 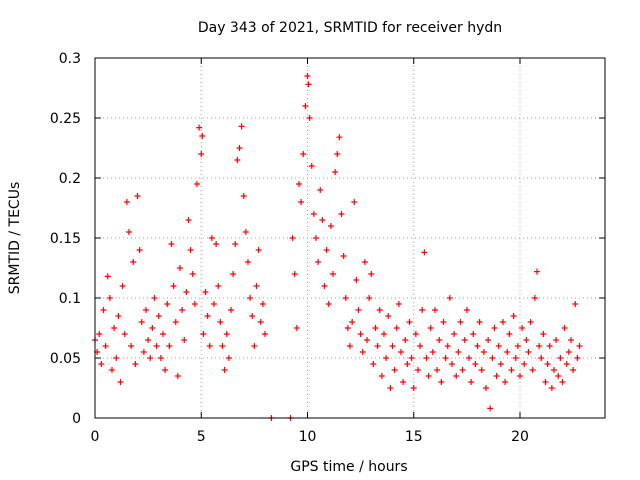 I want to click on x-tick-label: 5, so click(x=201, y=437).